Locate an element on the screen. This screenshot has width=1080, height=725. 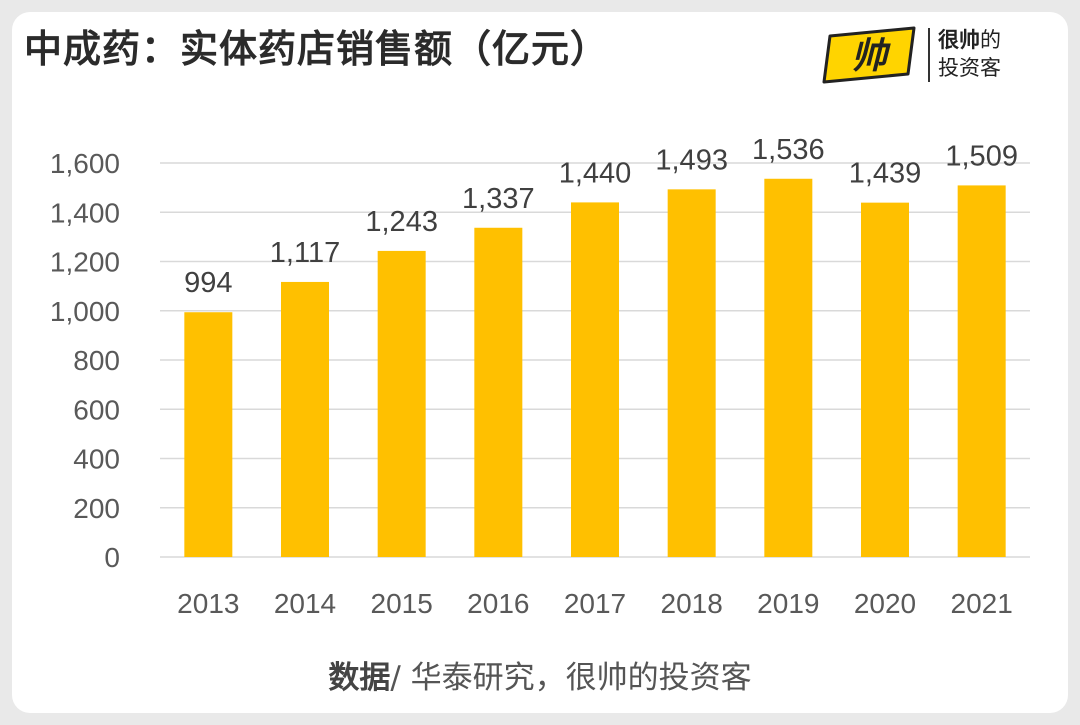
brand-logo: 帅 很帅的 投资客 is located at coordinates (929, 57).